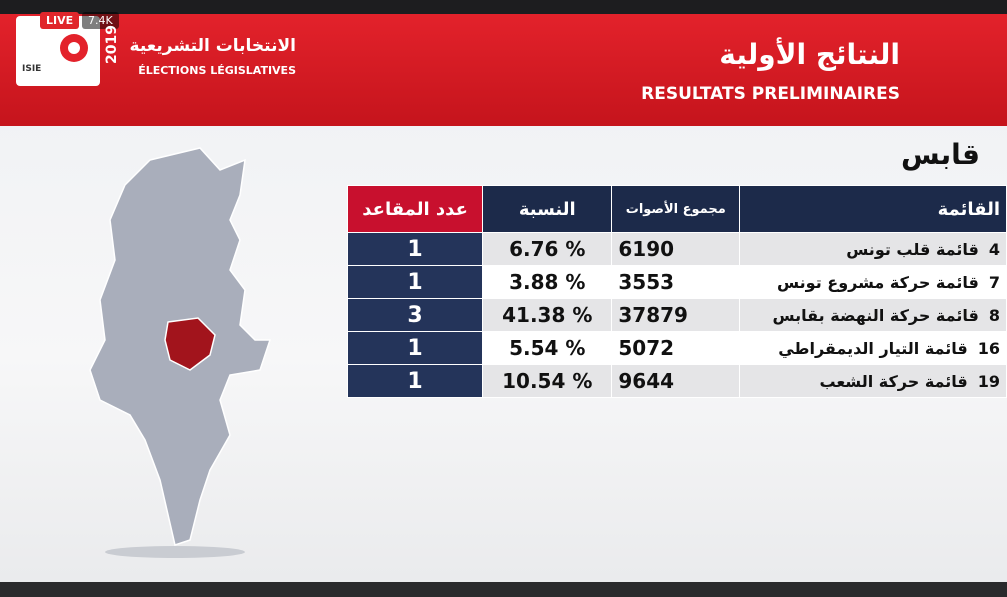 This screenshot has width=1007, height=597. Describe the element at coordinates (988, 348) in the screenshot. I see `list-number: 16` at that location.